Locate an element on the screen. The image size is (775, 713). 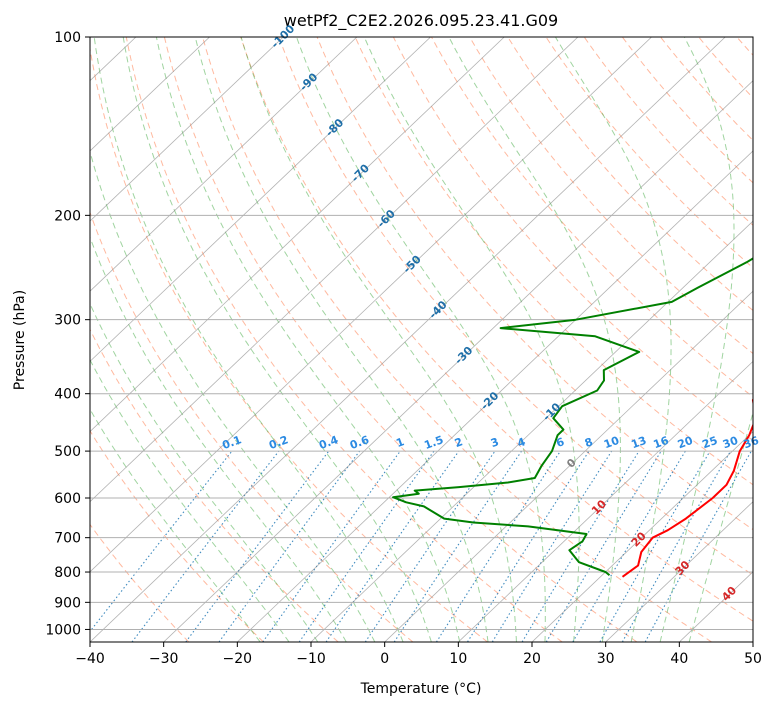
mixing-ratio-label: 2 is located at coordinates (459, 442).